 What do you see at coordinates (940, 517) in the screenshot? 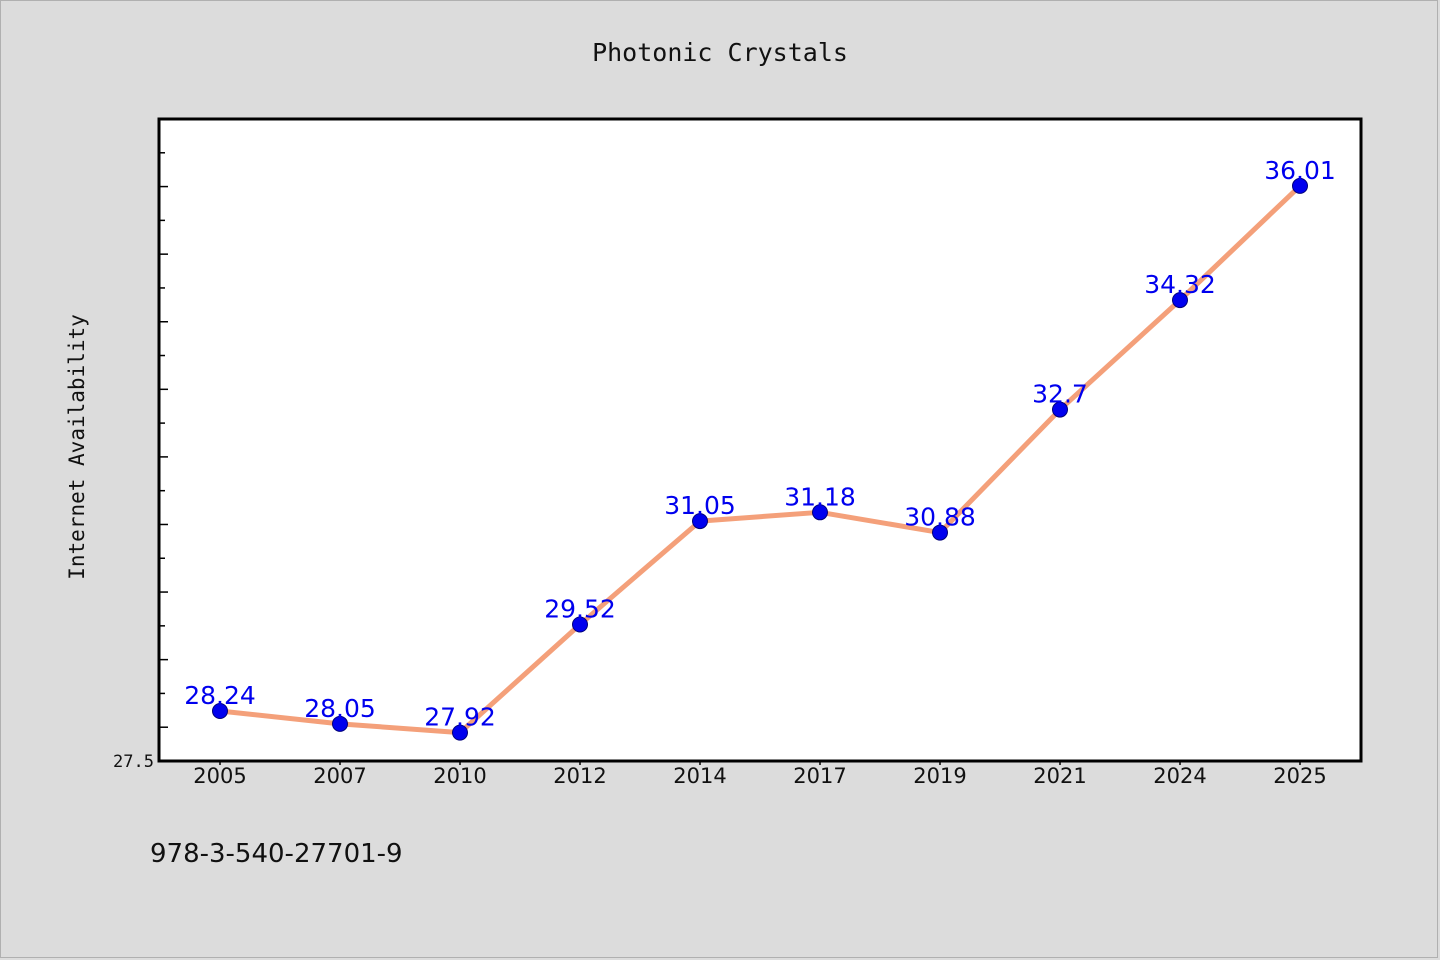
I see `data-label: 30.88` at bounding box center [940, 517].